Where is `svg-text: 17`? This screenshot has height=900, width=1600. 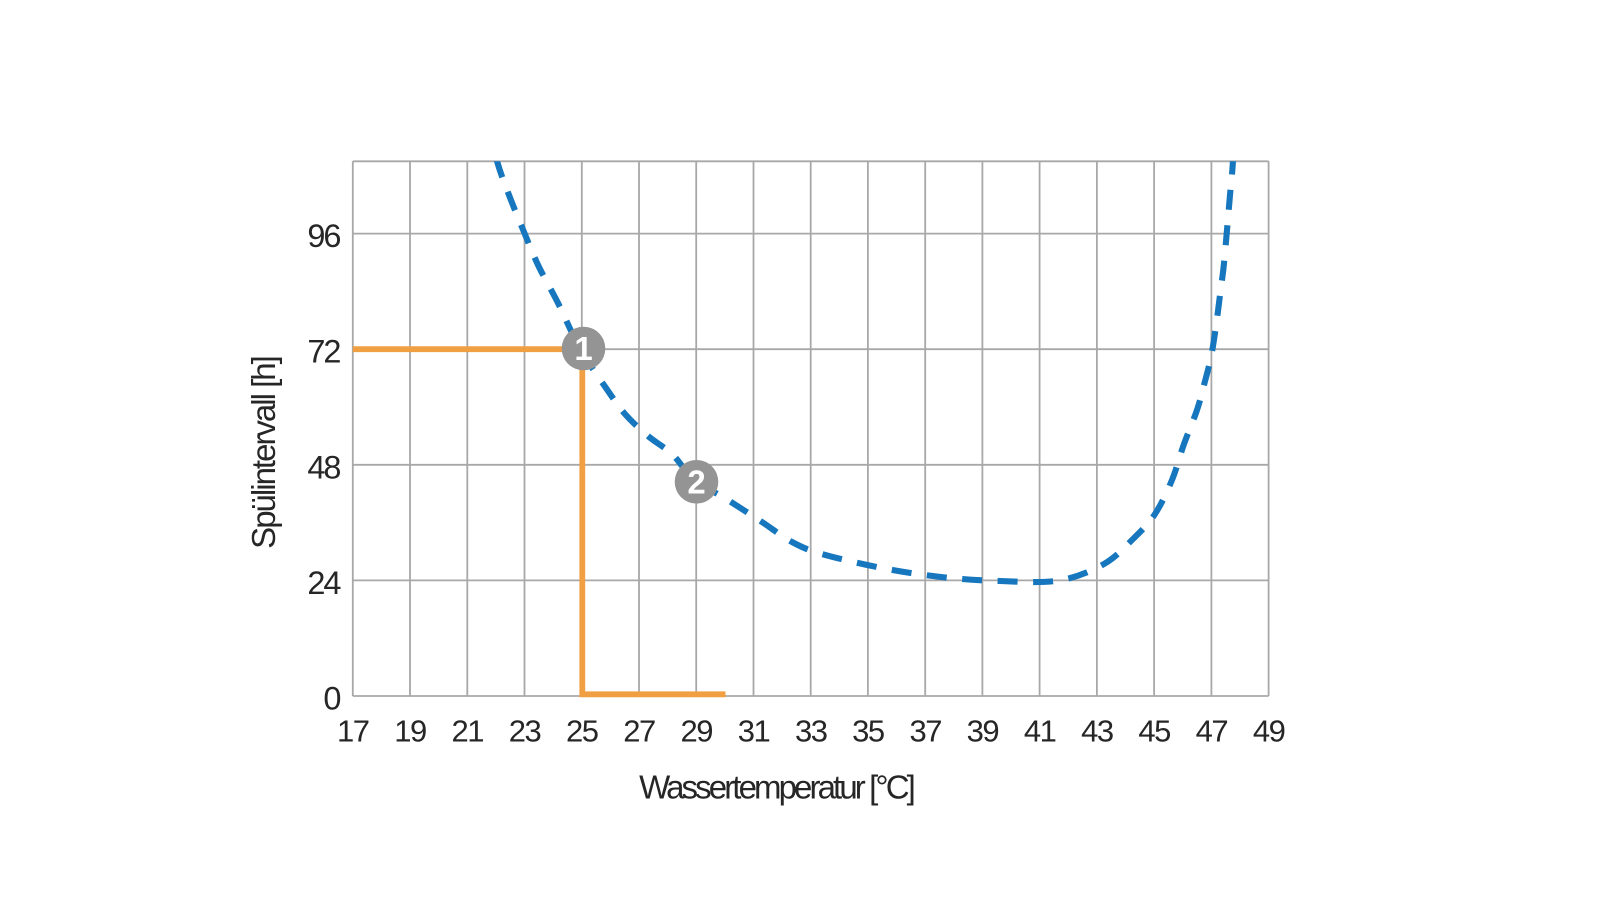 svg-text: 17 is located at coordinates (353, 731).